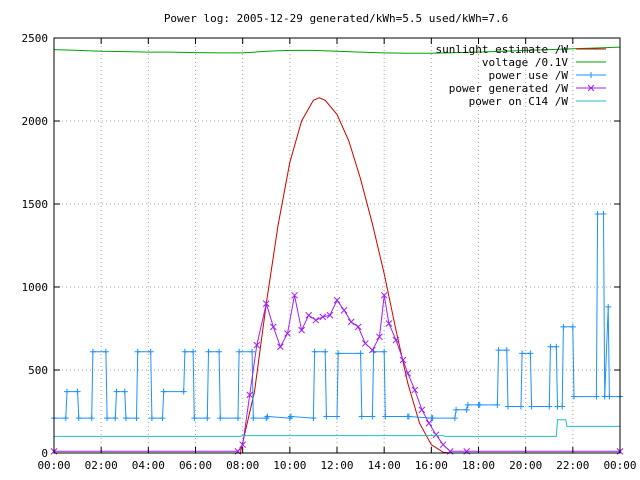 Image resolution: width=640 pixels, height=480 pixels. What do you see at coordinates (502, 49) in the screenshot?
I see `legend-label: sunlight estimate /W` at bounding box center [502, 49].